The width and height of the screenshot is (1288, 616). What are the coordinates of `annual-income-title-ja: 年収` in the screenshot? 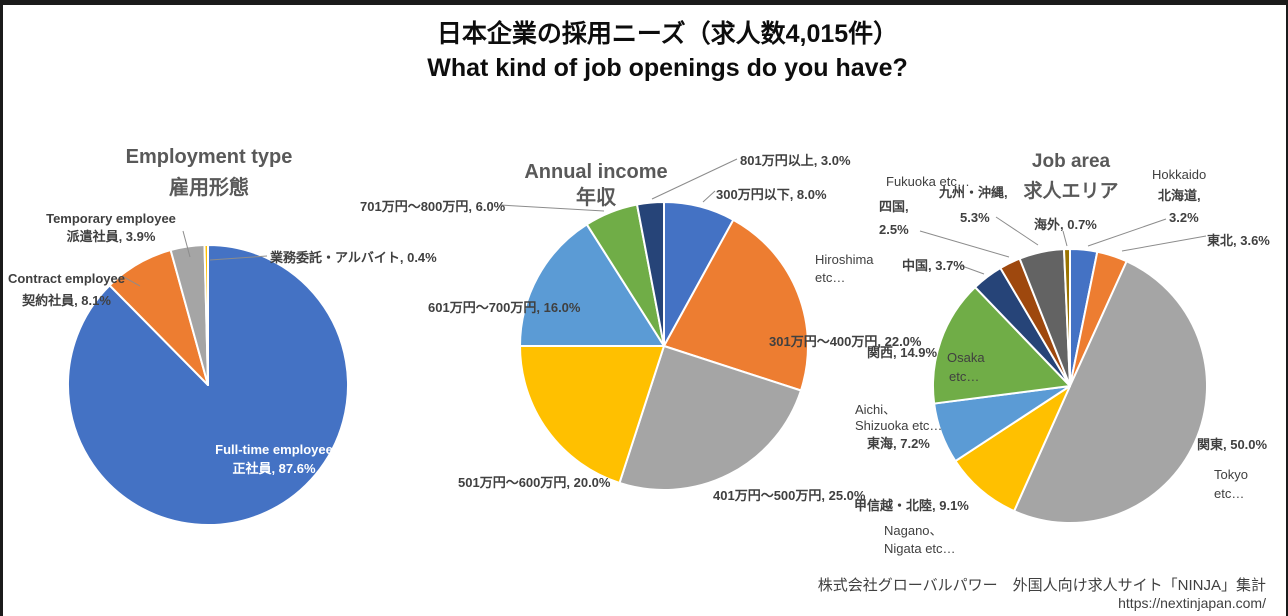 It's located at (596, 198).